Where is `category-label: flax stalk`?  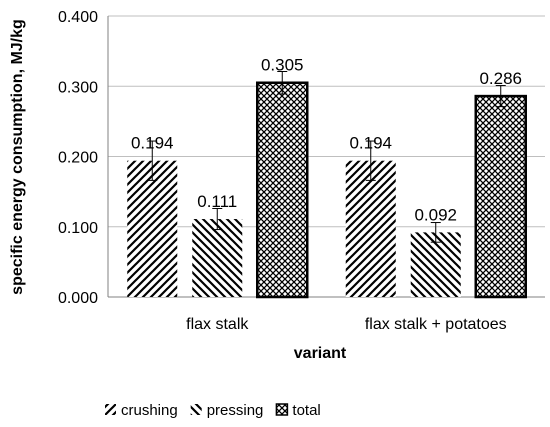 category-label: flax stalk is located at coordinates (217, 324).